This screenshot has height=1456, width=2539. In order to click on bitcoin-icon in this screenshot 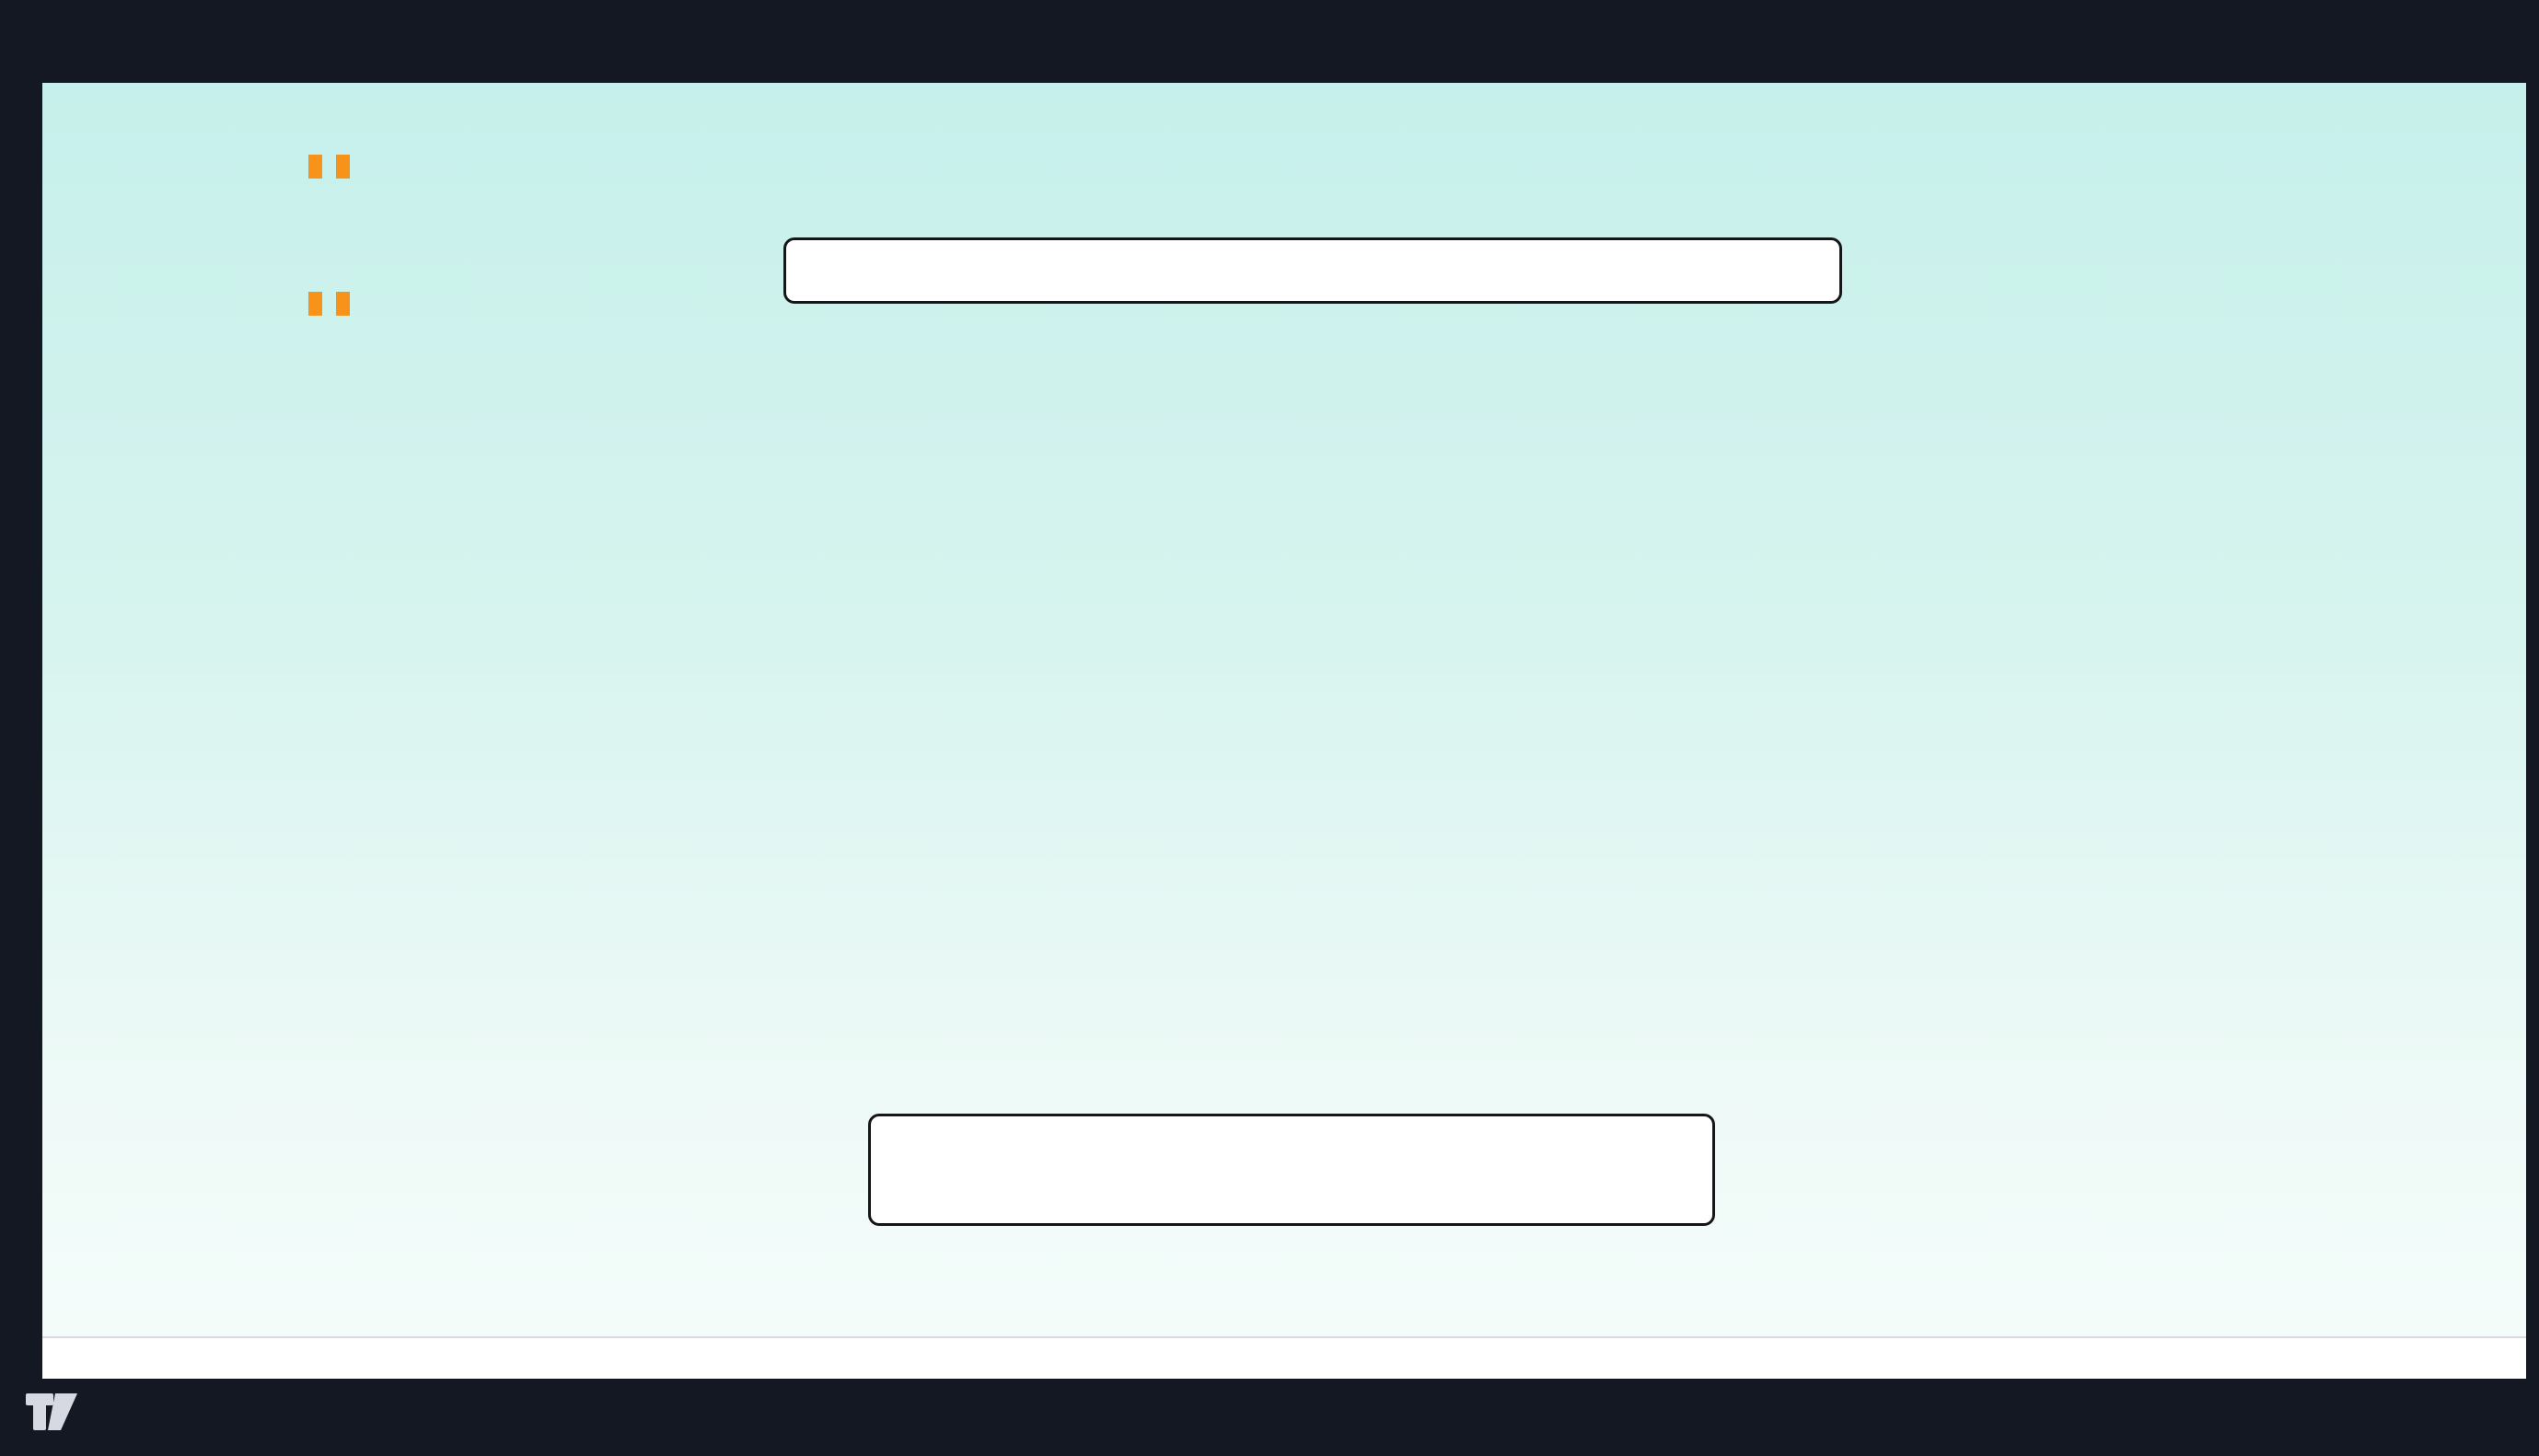, I will do `click(324, 235)`.